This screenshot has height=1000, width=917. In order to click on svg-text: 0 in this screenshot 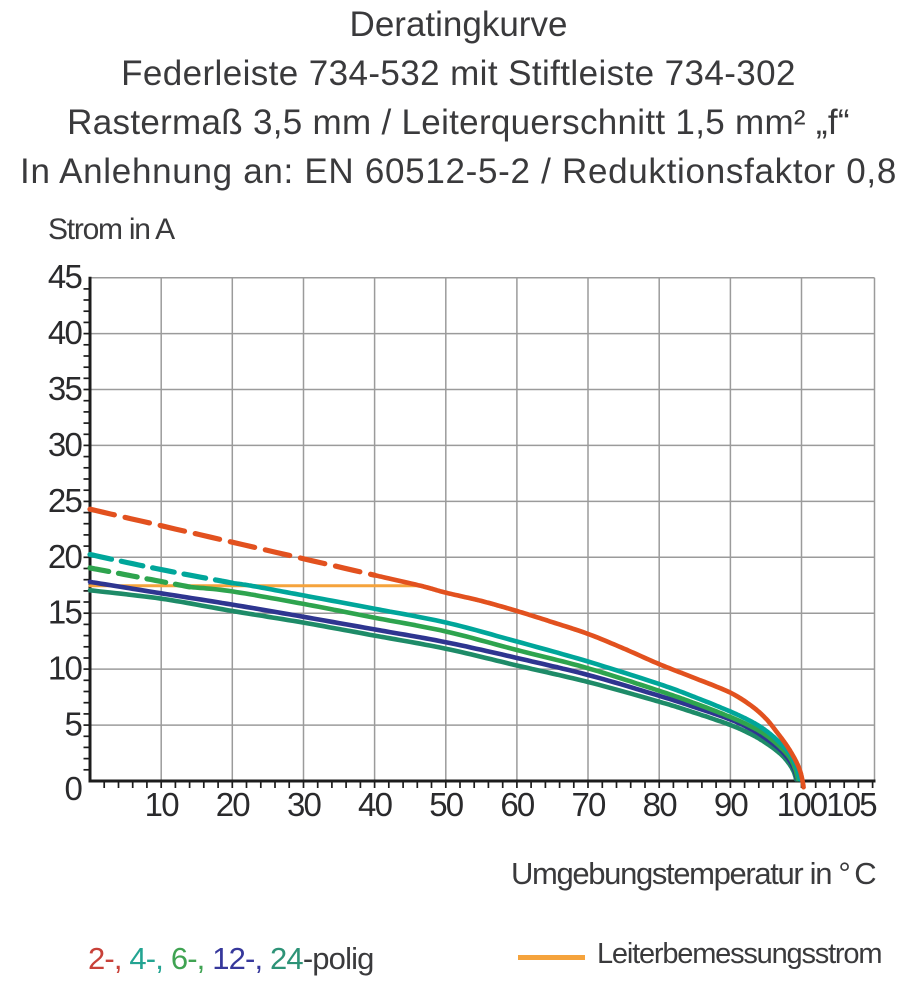, I will do `click(73, 788)`.